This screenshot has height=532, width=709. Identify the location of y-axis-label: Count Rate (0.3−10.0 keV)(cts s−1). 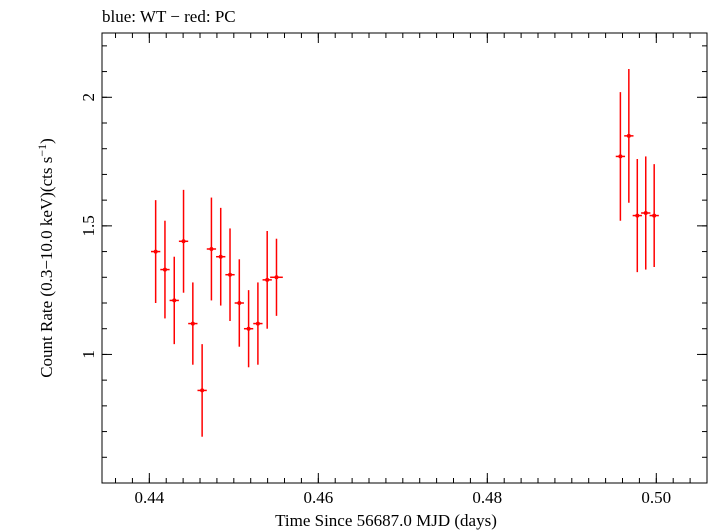
(45, 258).